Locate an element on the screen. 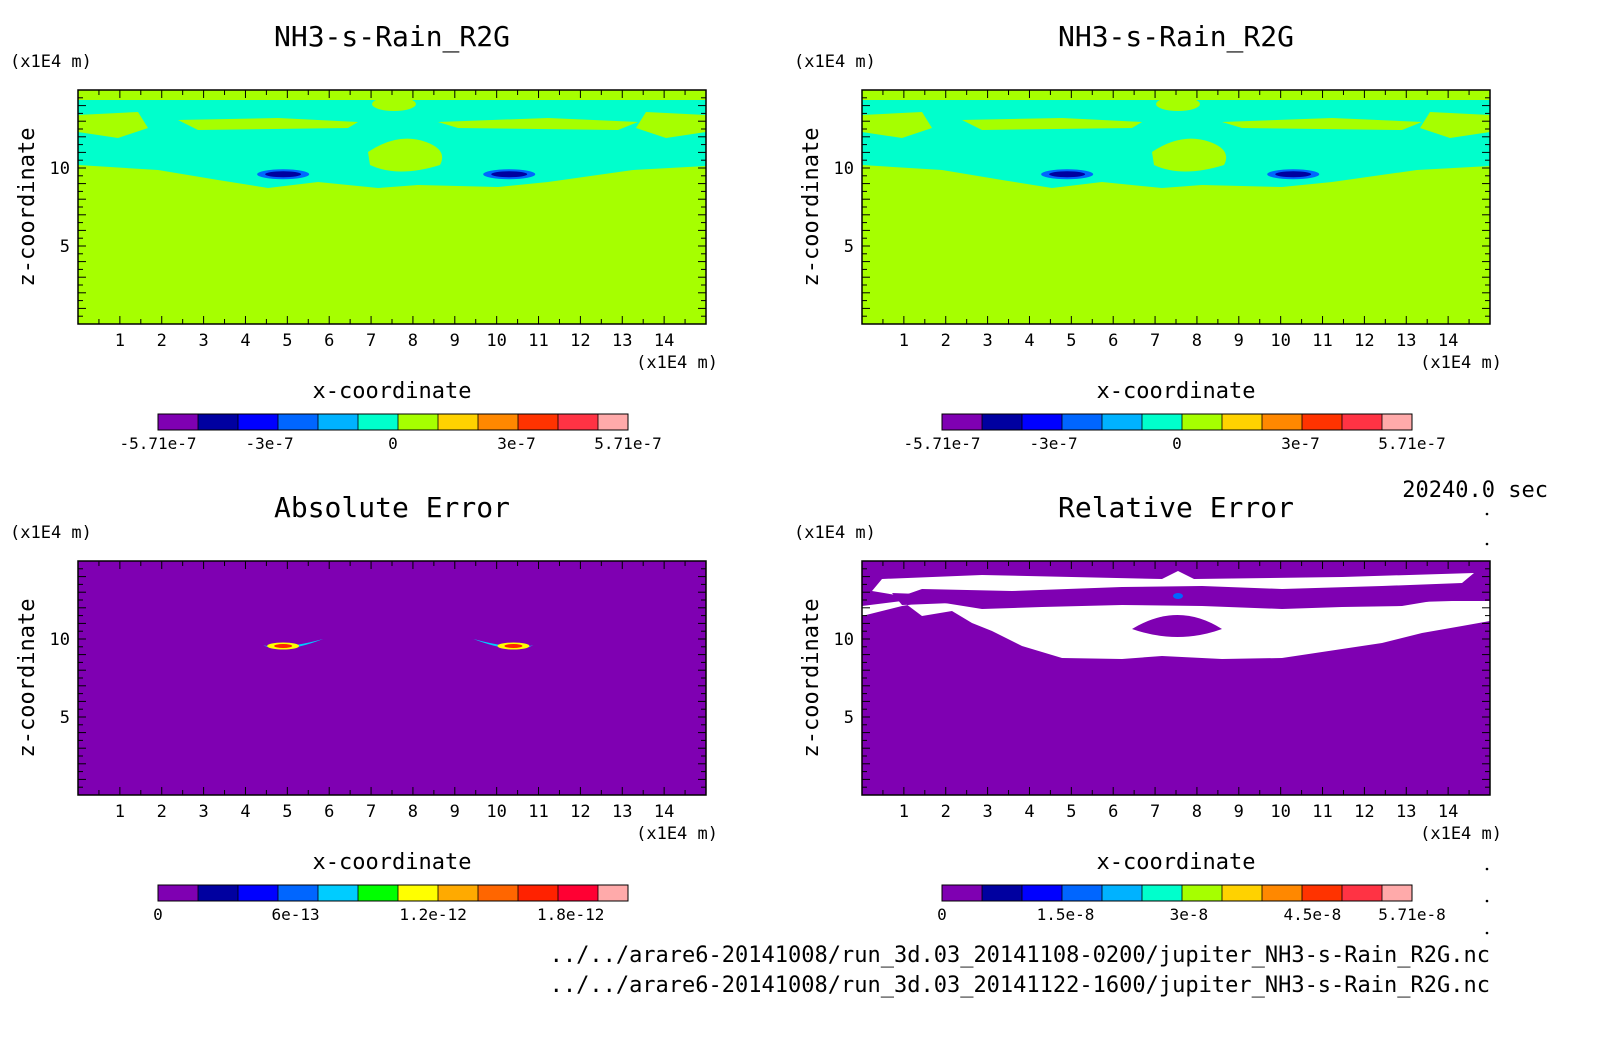 The height and width of the screenshot is (1054, 1604). colorbar: 0 6e-13 1.2e-12 1.8e-12 is located at coordinates (391, 904).